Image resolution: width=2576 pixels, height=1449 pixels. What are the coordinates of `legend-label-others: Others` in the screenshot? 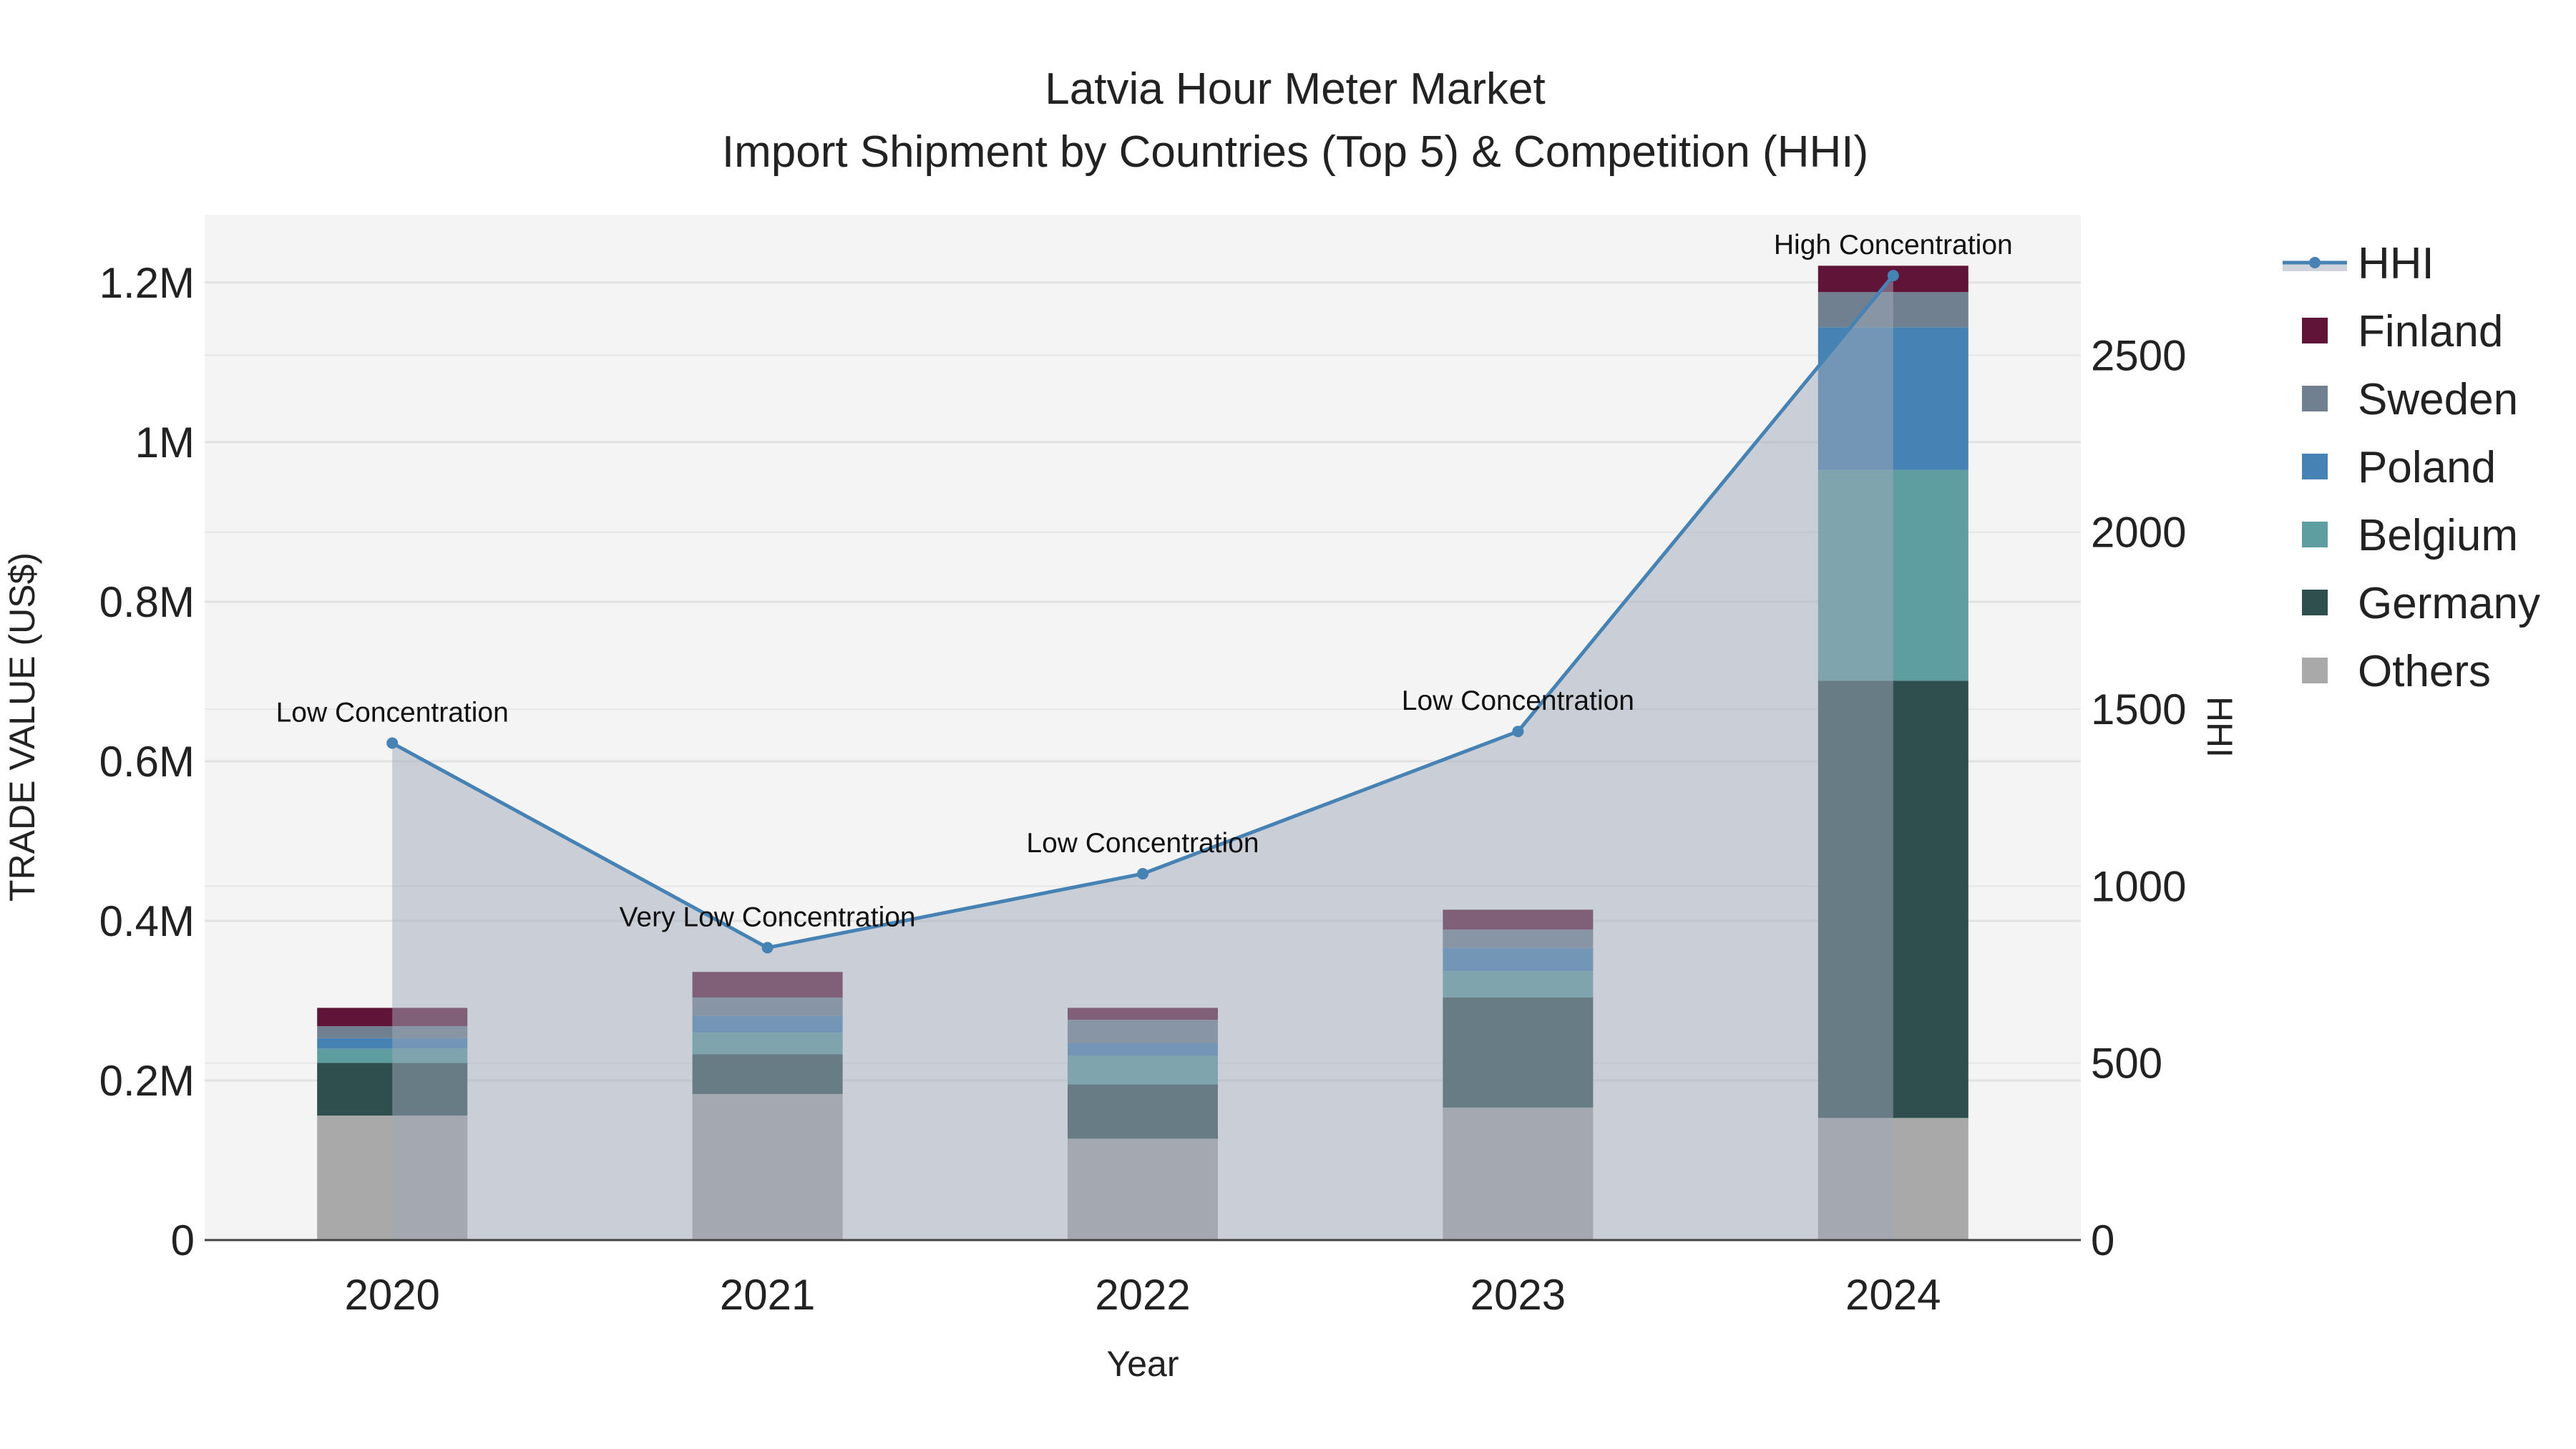 It's located at (2424, 671).